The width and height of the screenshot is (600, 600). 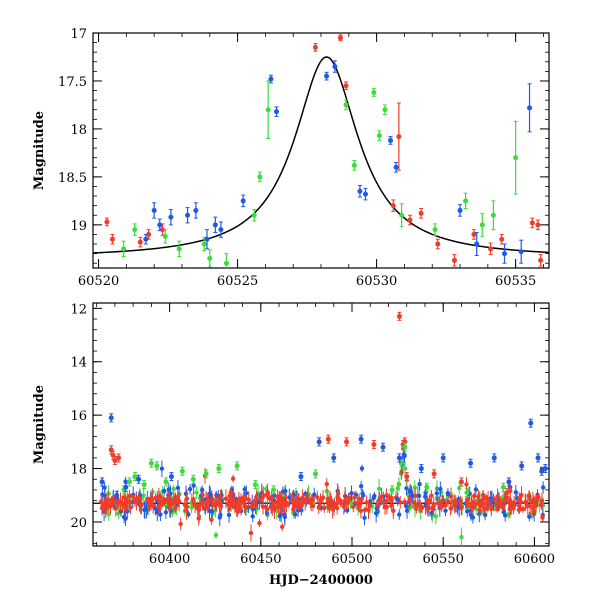 What do you see at coordinates (78, 309) in the screenshot?
I see `y-tick-label: 12` at bounding box center [78, 309].